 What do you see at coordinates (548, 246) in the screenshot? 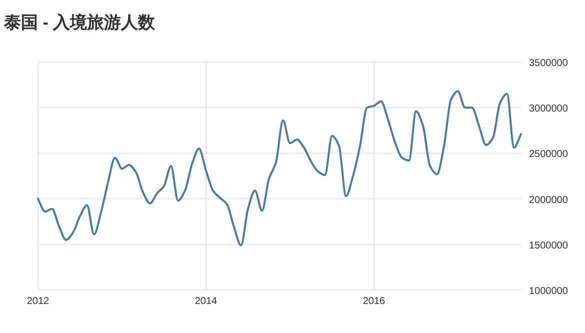
I see `y-tick-label: 1500000` at bounding box center [548, 246].